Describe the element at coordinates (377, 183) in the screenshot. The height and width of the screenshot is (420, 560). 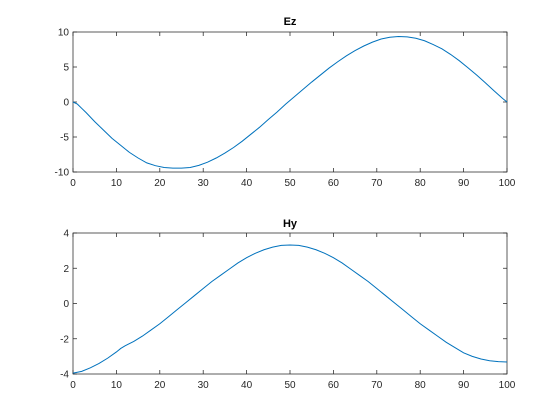
I see `ez-x-tick-label: 70` at that location.